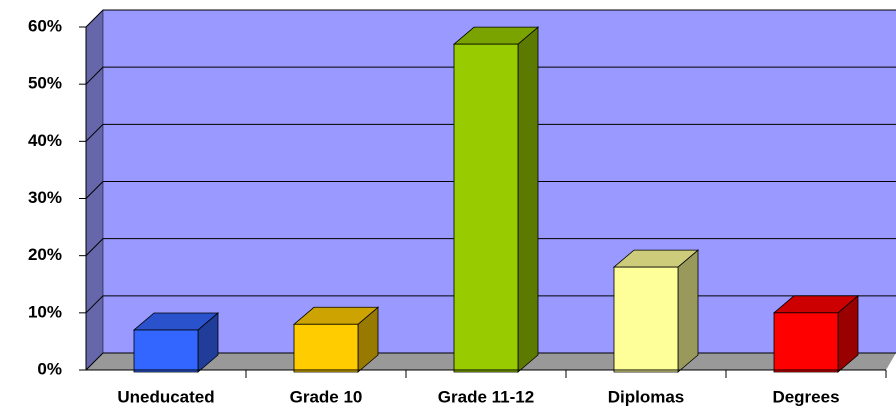 The width and height of the screenshot is (896, 418). Describe the element at coordinates (805, 396) in the screenshot. I see `x-tick-label: Degrees` at that location.